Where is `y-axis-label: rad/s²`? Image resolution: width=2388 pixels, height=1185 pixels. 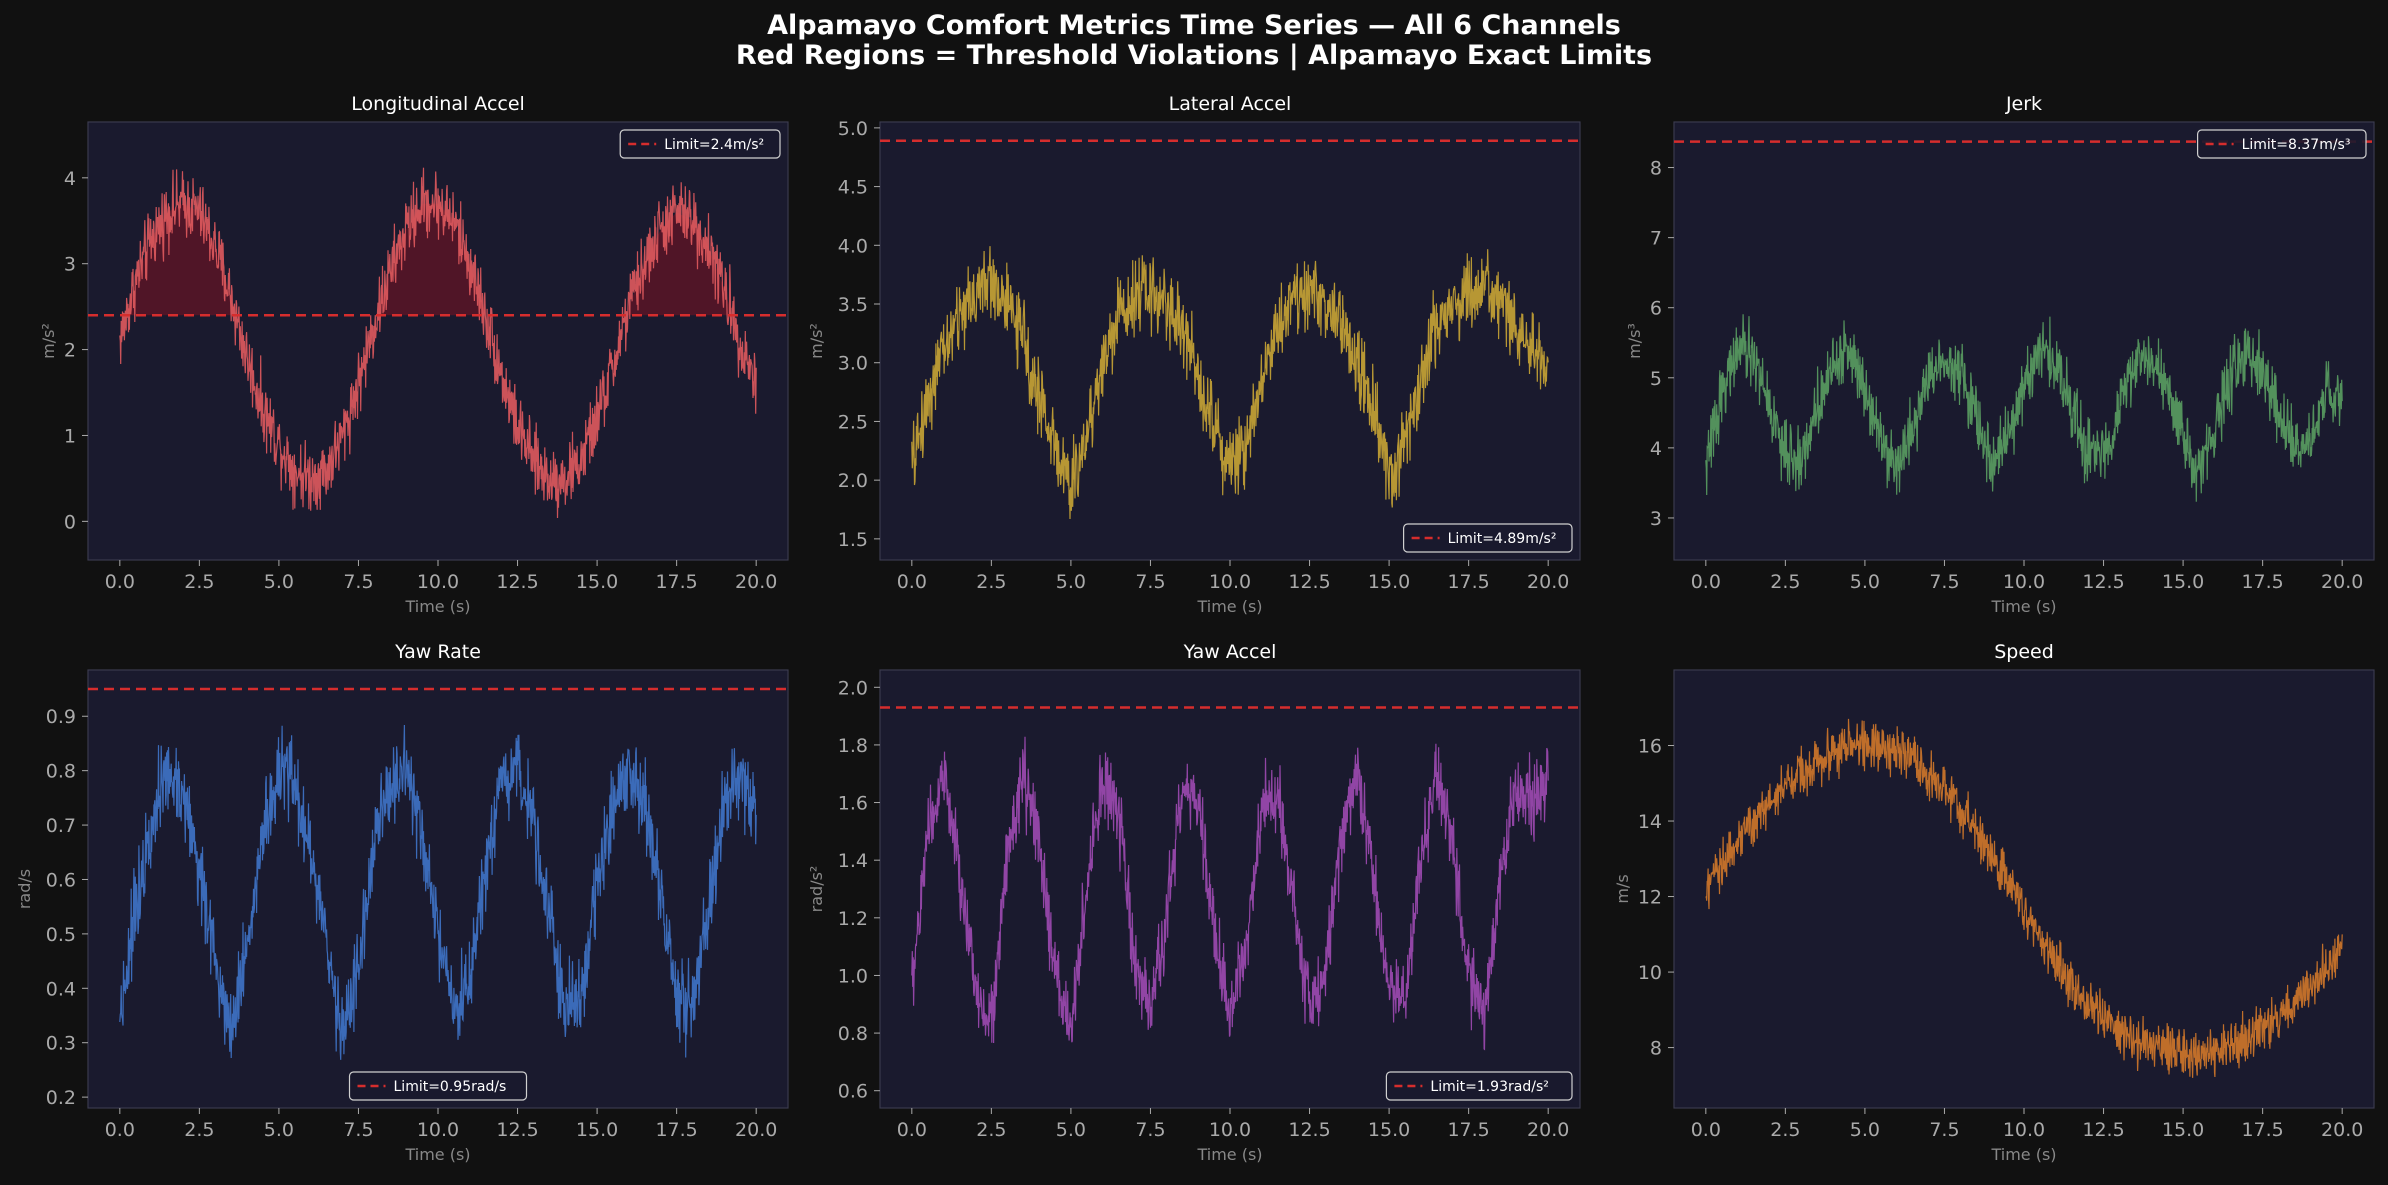 y-axis-label: rad/s² is located at coordinates (816, 889).